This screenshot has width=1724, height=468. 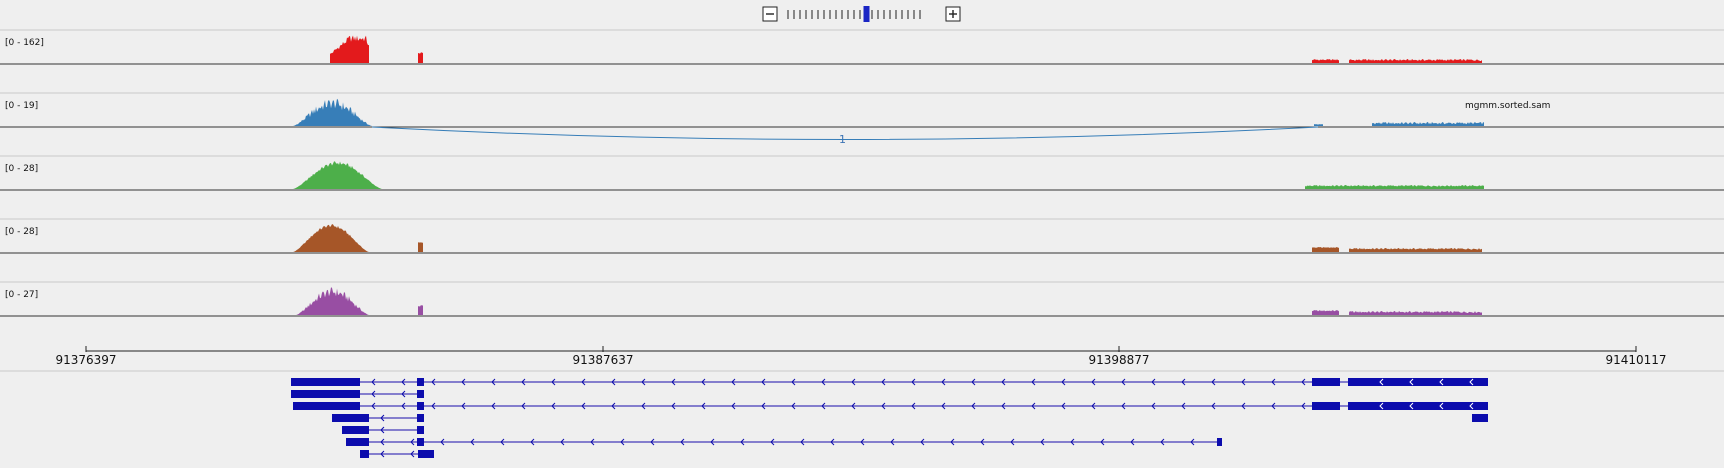 I want to click on gene-annotation-track, so click(x=889, y=418).